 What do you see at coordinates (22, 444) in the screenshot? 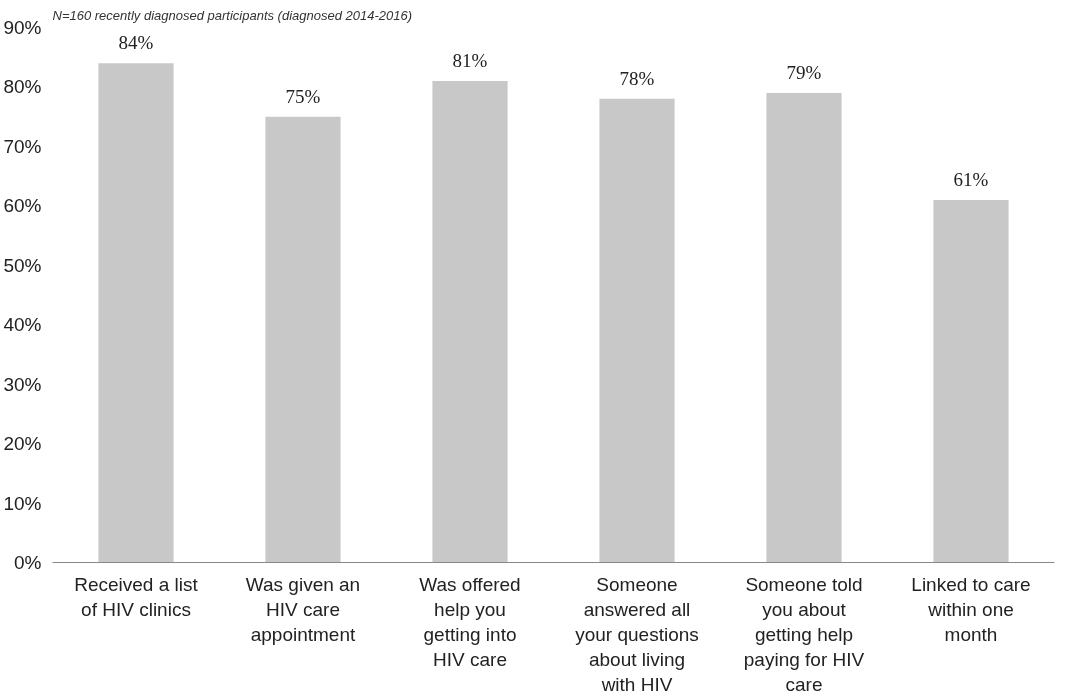
I see `y-tick-label: 20%` at bounding box center [22, 444].